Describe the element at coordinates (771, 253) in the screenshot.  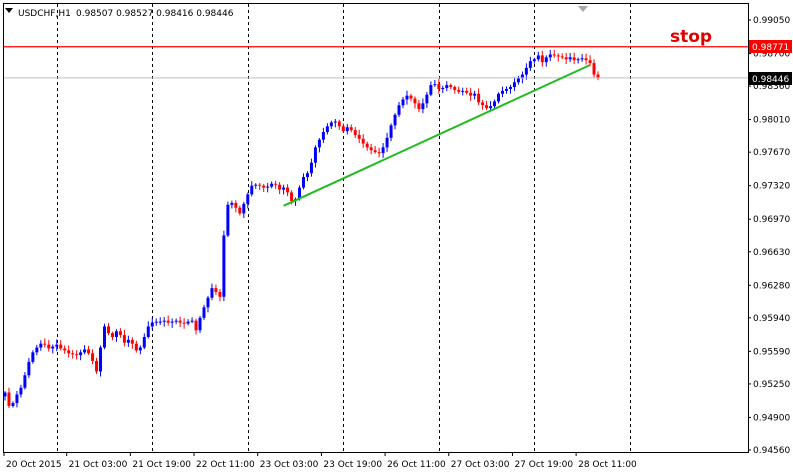
I see `price-tick-label: 0.96630` at that location.